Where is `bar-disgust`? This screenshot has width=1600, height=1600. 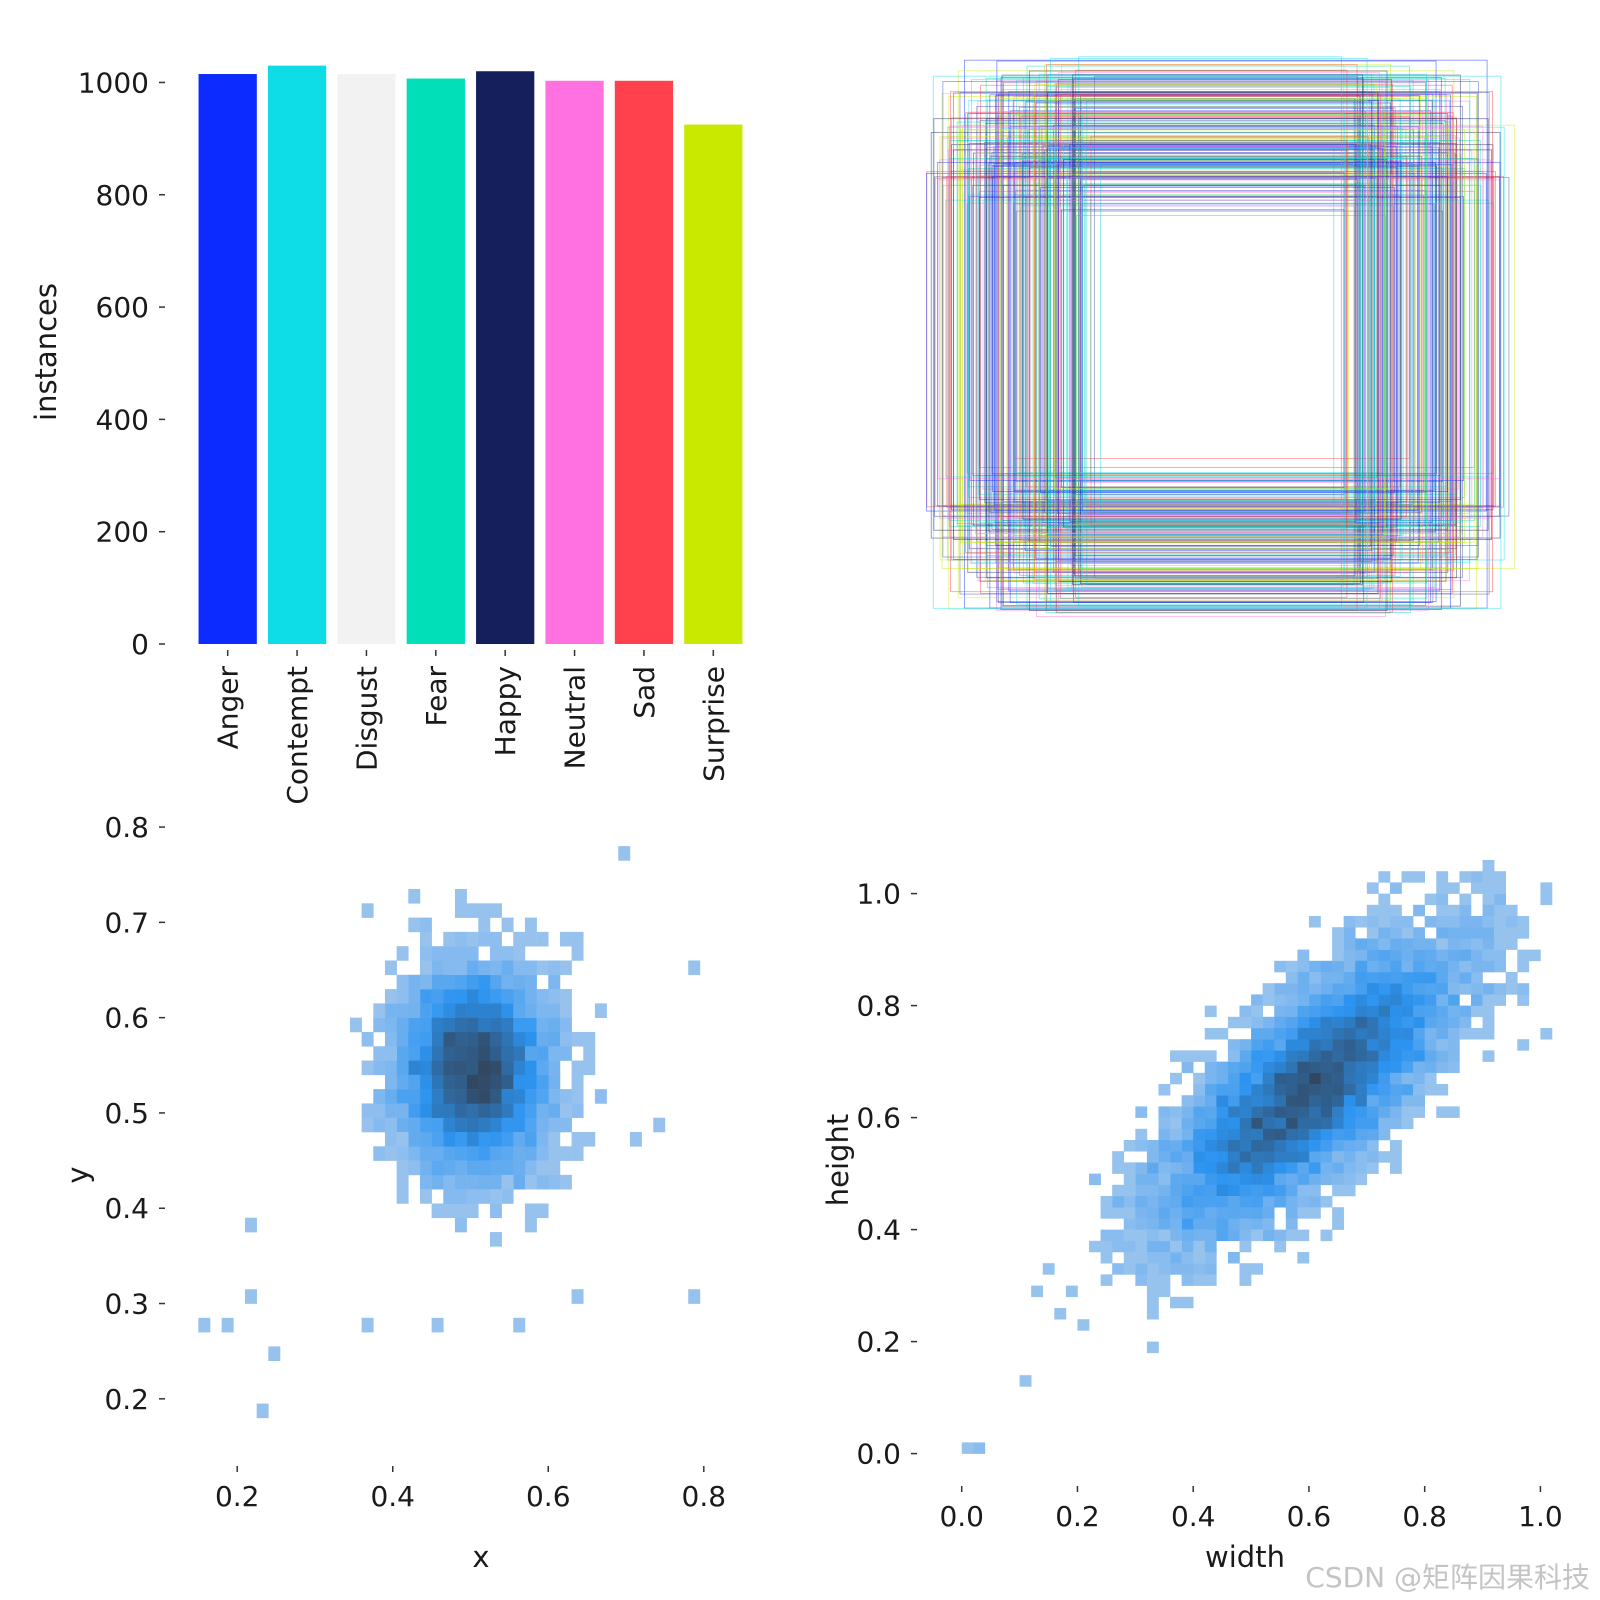 bar-disgust is located at coordinates (366, 359).